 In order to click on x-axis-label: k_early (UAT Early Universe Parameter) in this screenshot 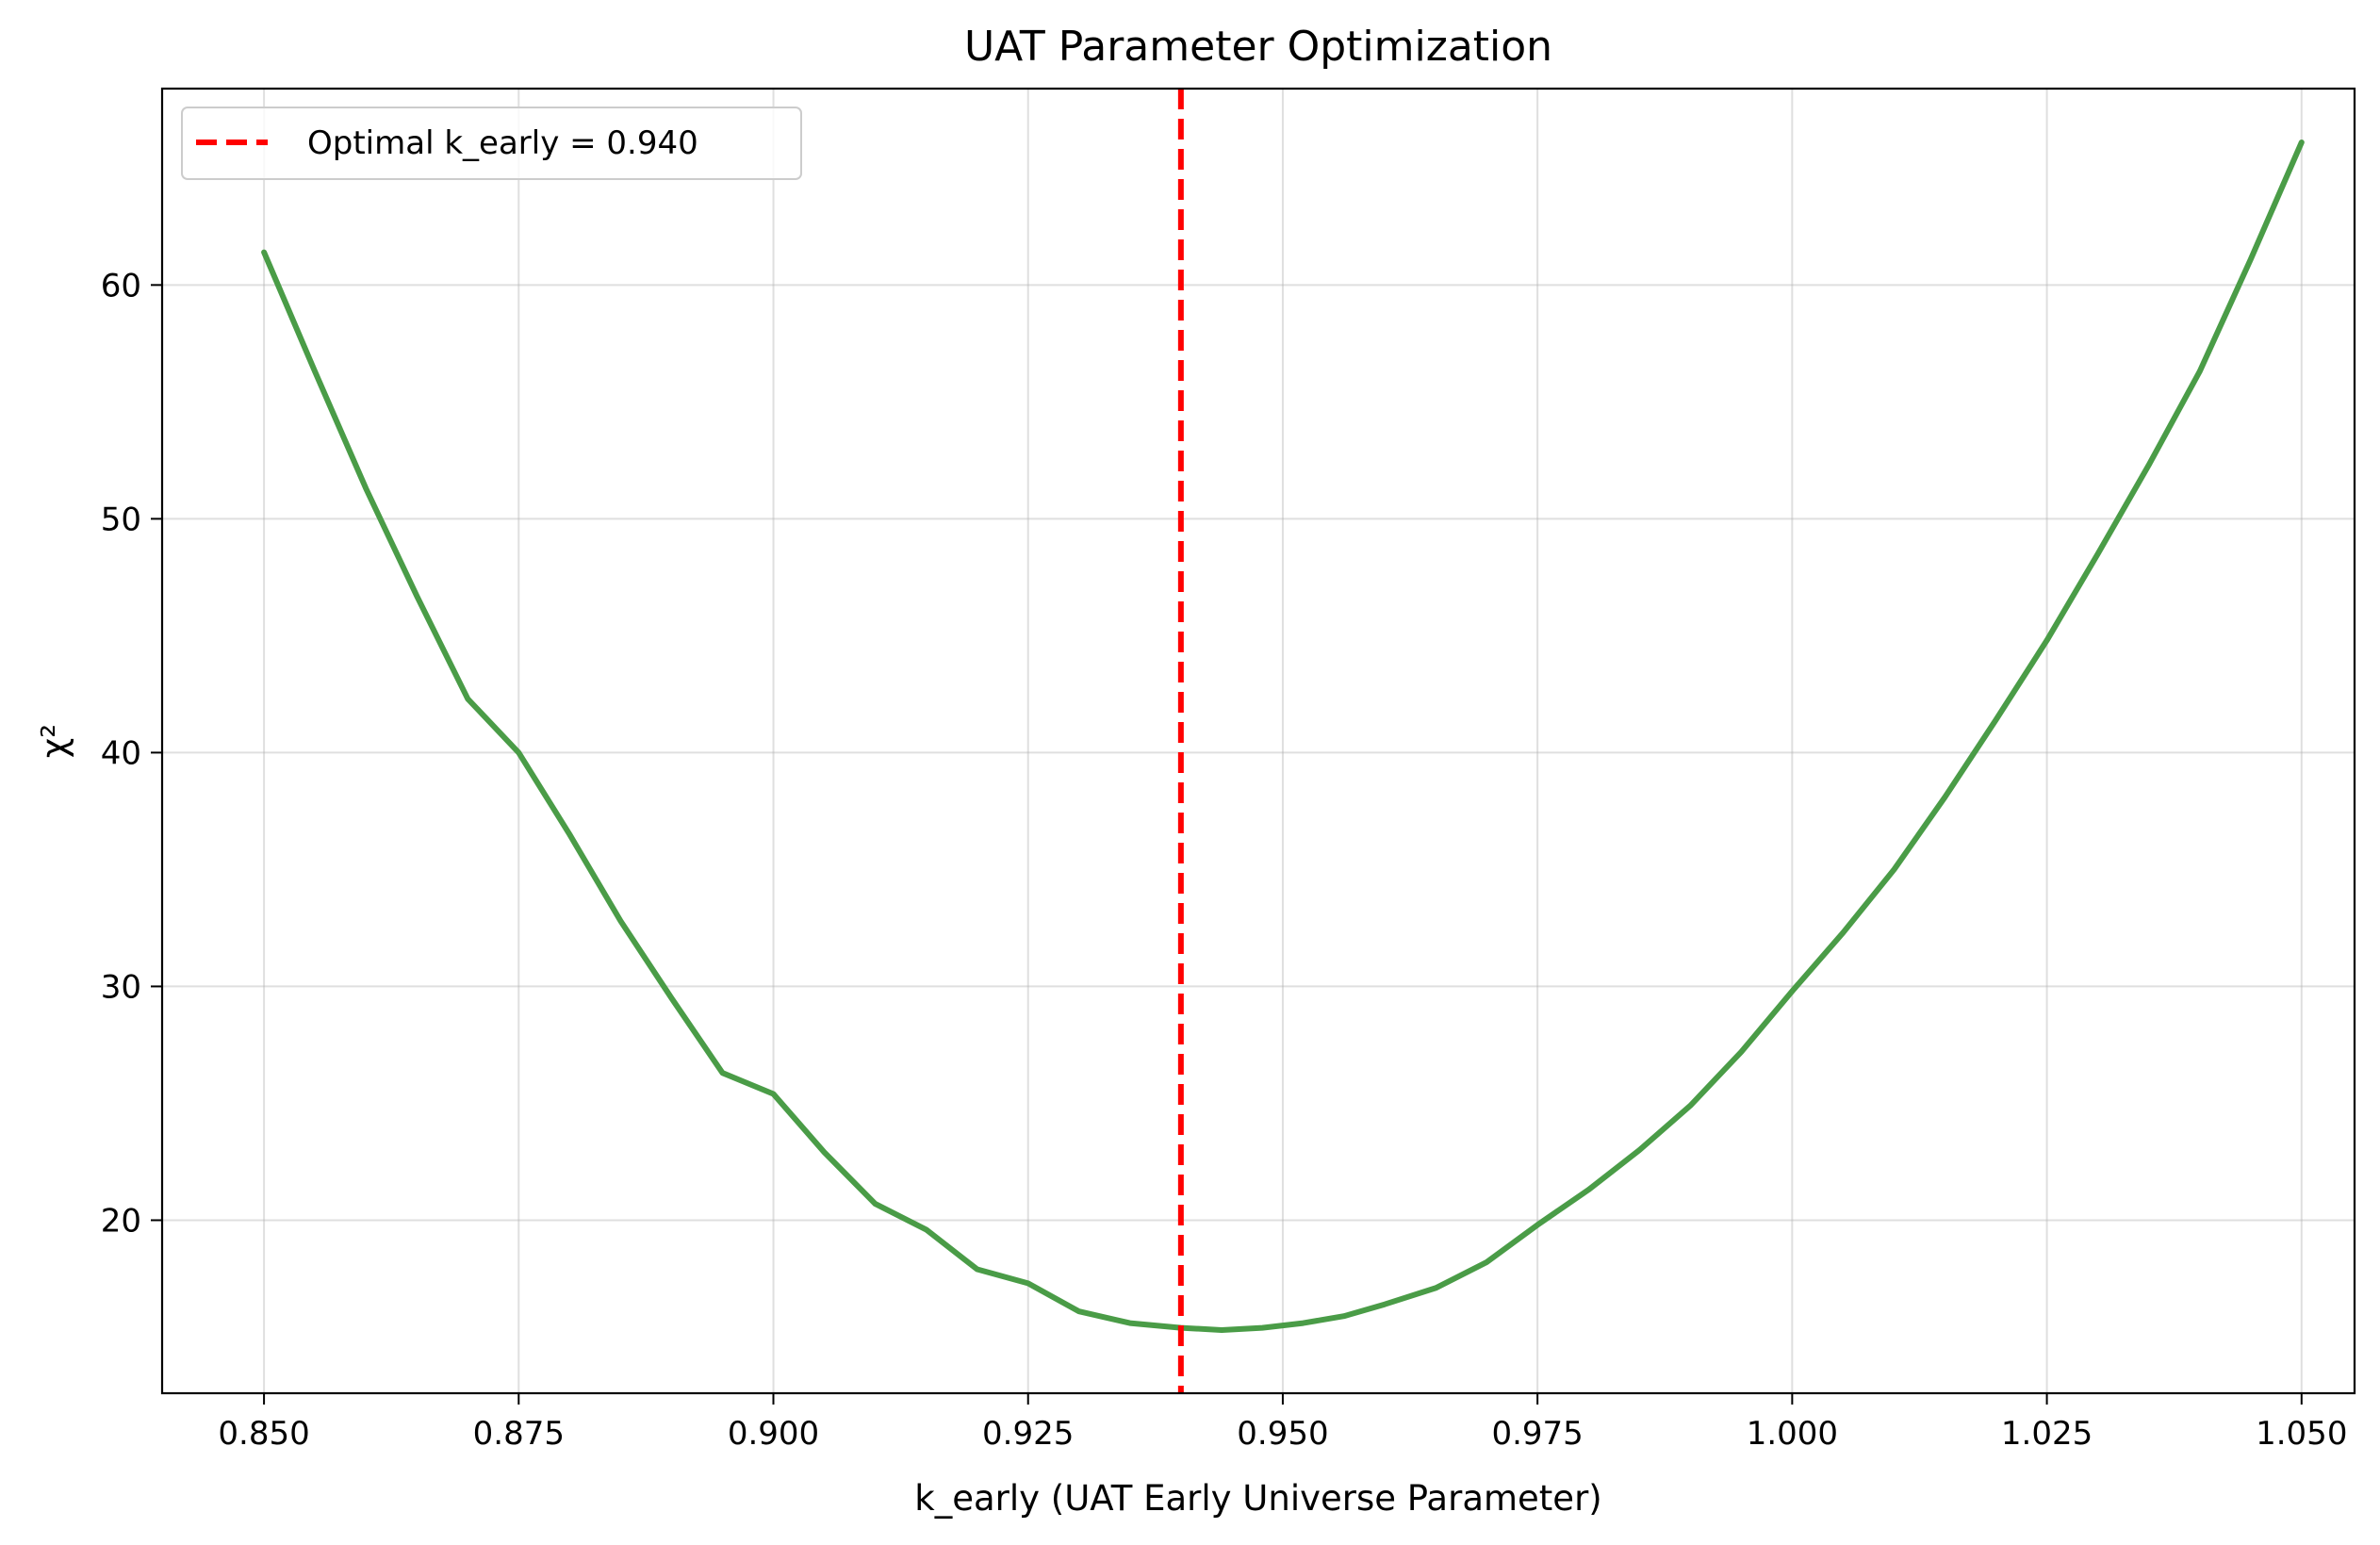, I will do `click(1257, 1498)`.